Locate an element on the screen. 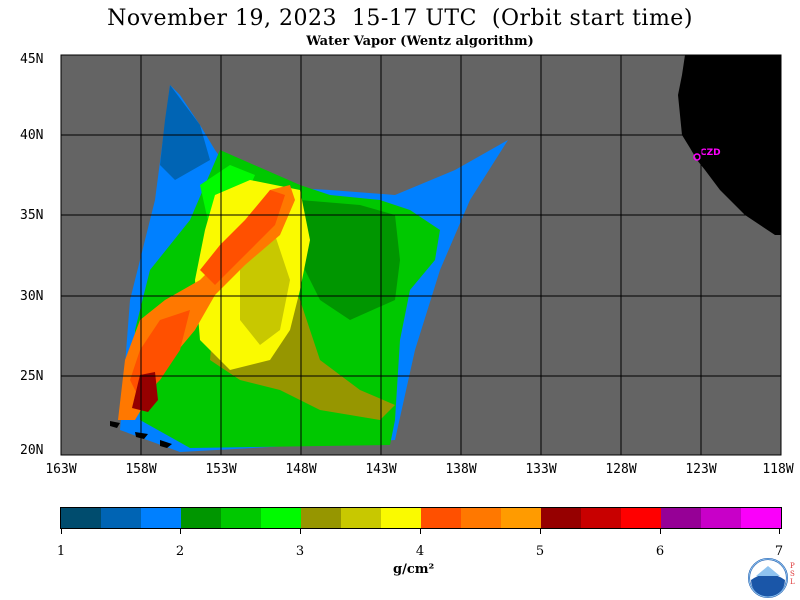  colorbar-units: g/cm² is located at coordinates (414, 569).